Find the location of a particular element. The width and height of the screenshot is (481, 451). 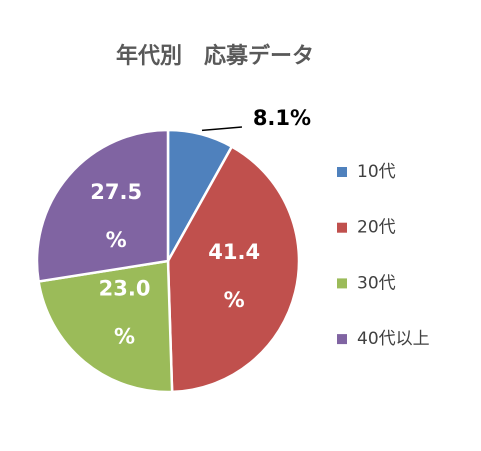

data-label: 23.0% is located at coordinates (125, 312).